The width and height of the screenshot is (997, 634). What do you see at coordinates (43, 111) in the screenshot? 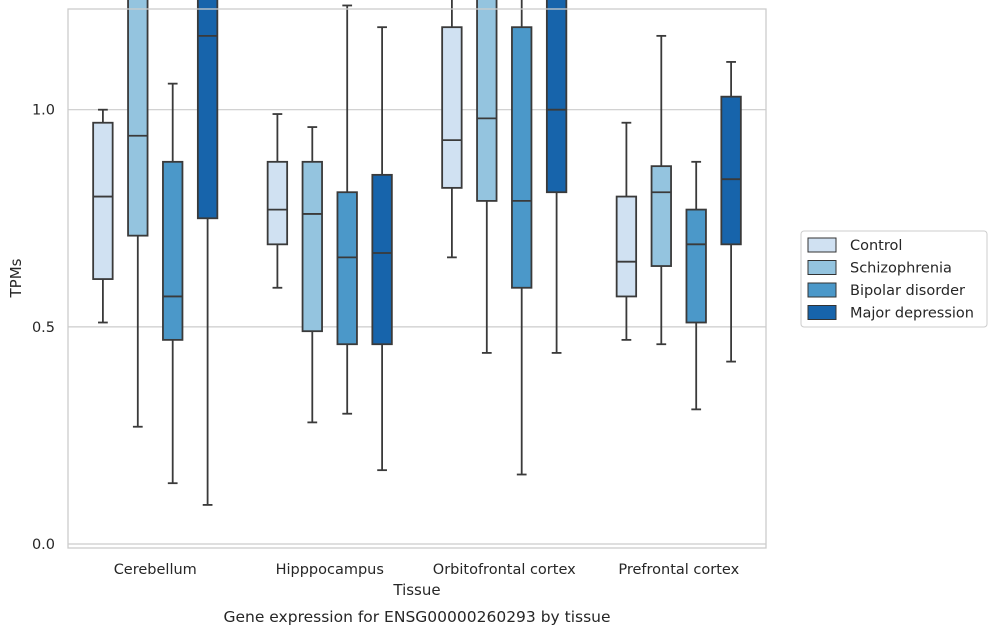
I see `y-tick-label: 1.0` at bounding box center [43, 111].